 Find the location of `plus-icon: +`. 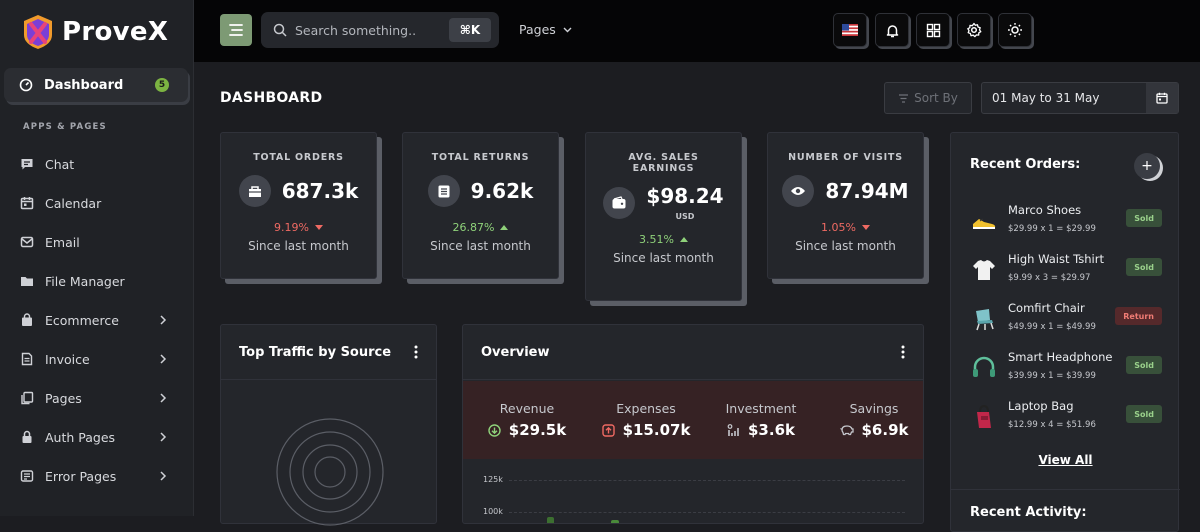

plus-icon: + is located at coordinates (1147, 166).